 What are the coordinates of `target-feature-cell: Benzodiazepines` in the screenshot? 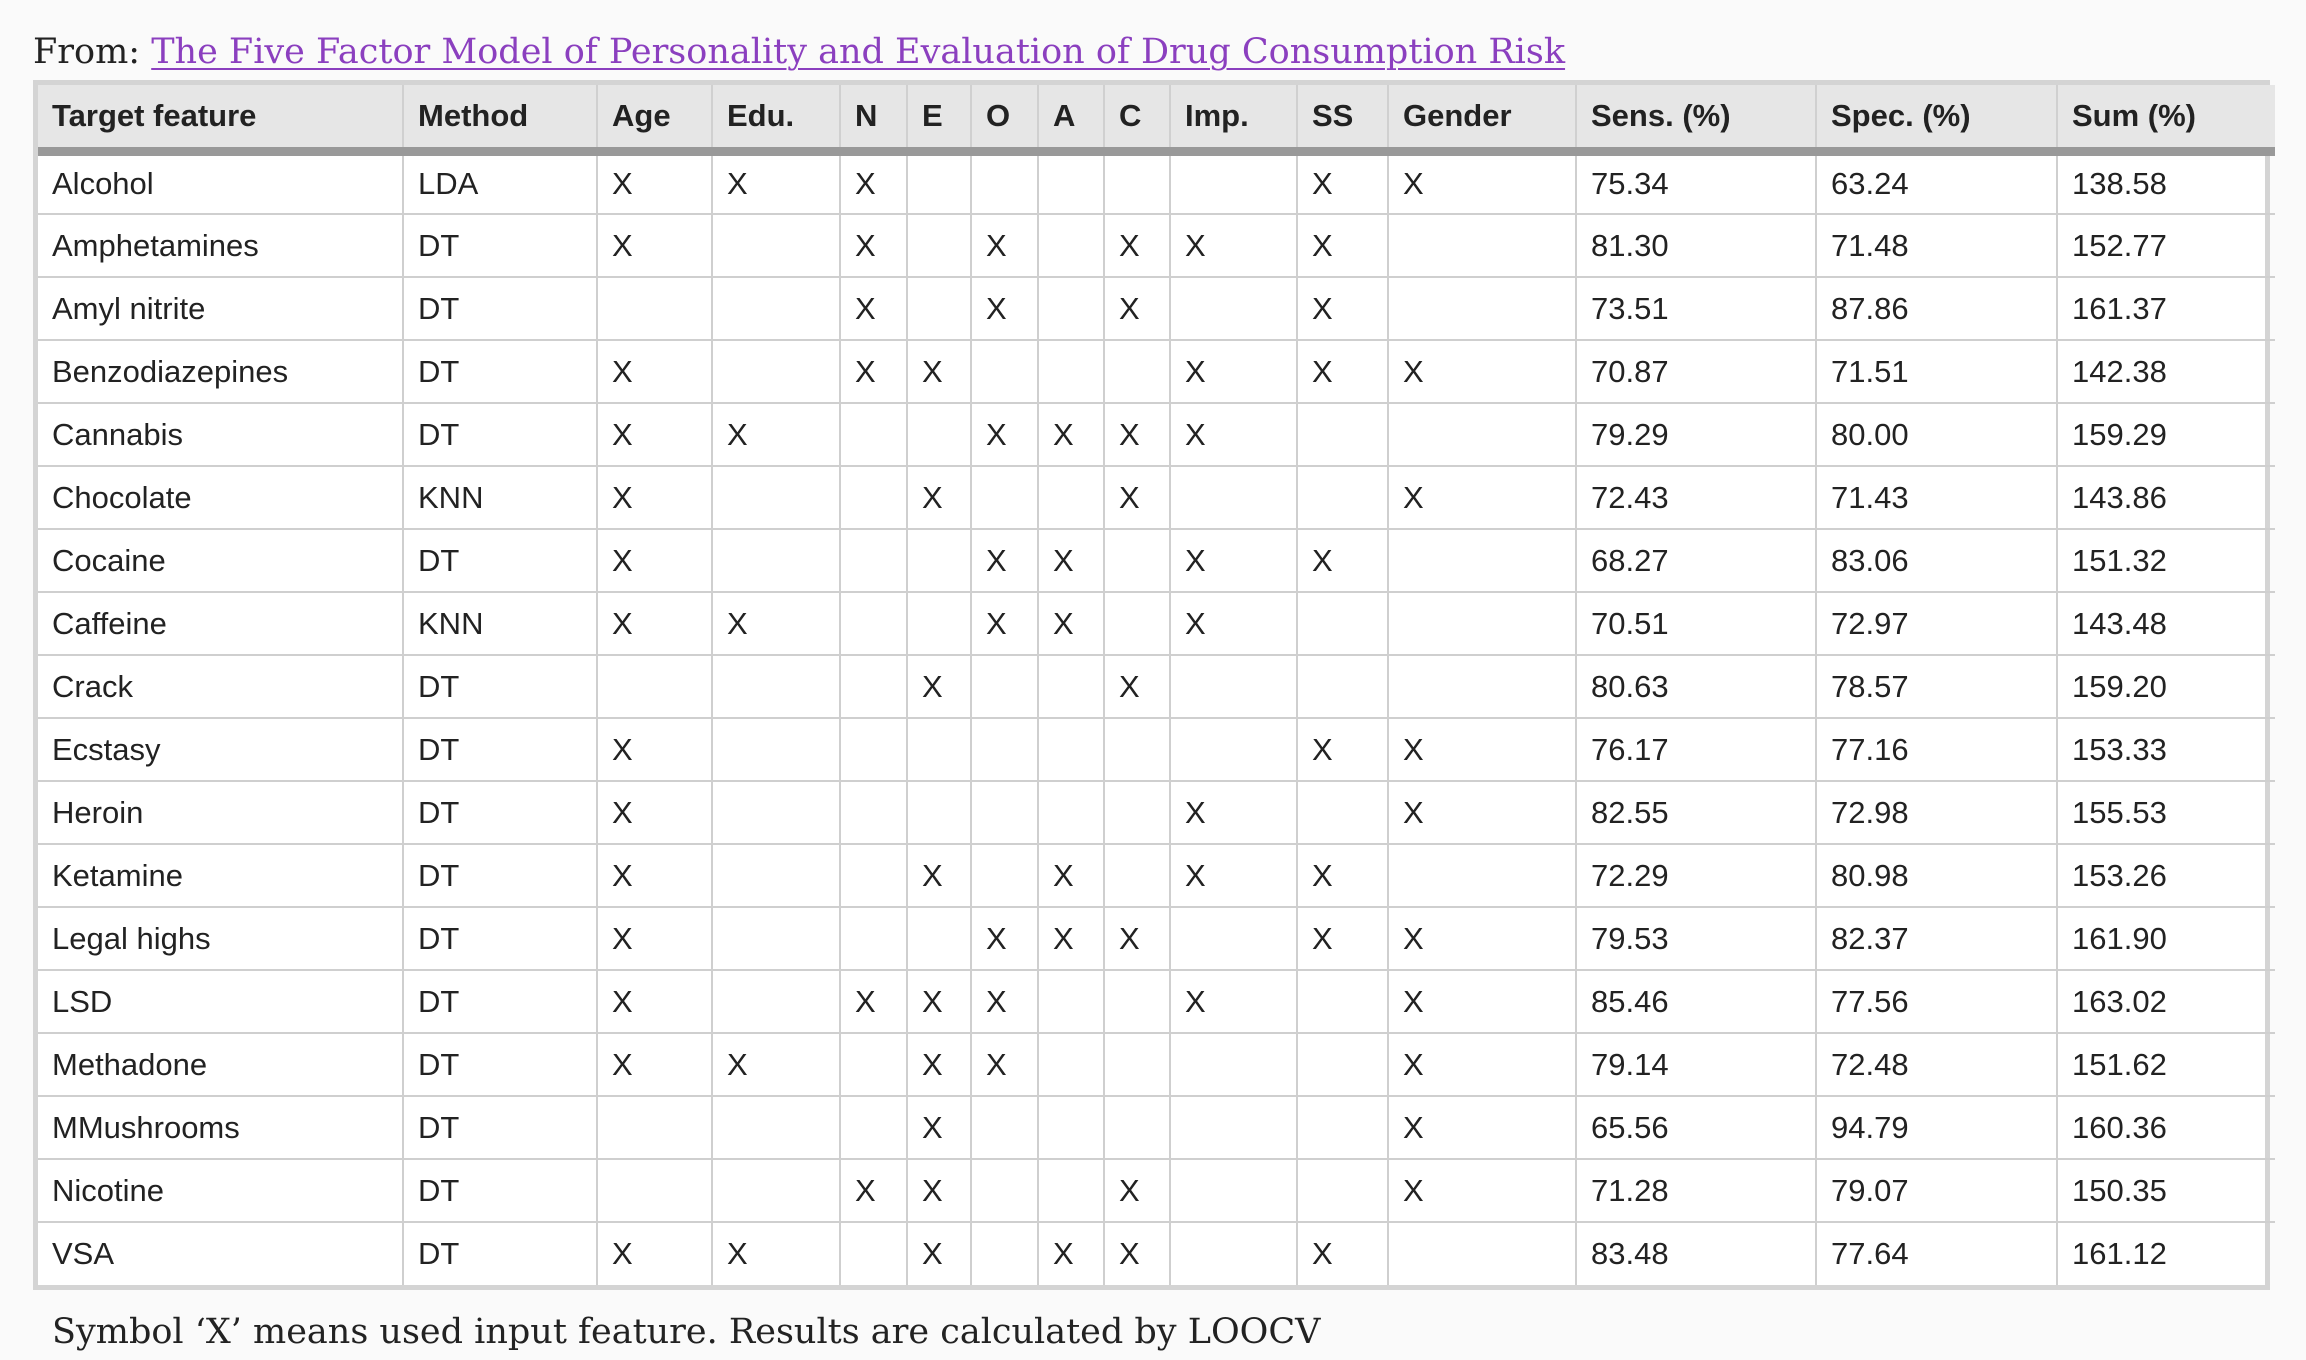 It's located at (220, 371).